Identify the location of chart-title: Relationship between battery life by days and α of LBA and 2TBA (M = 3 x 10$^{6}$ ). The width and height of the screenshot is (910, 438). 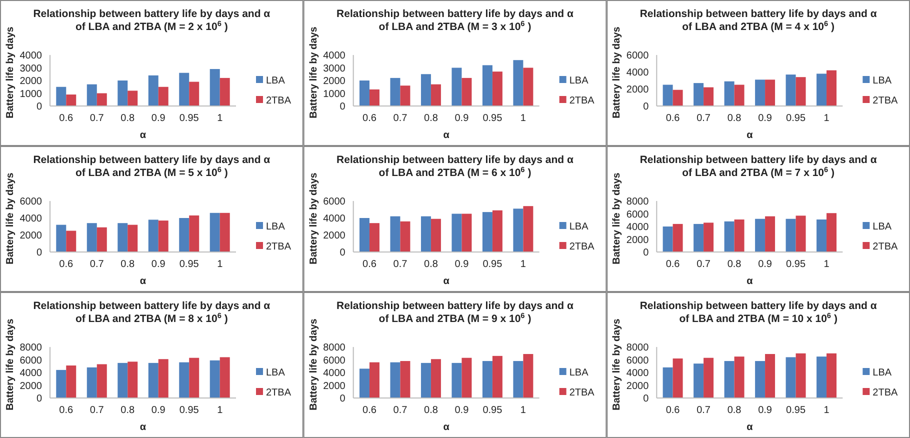
(455, 20).